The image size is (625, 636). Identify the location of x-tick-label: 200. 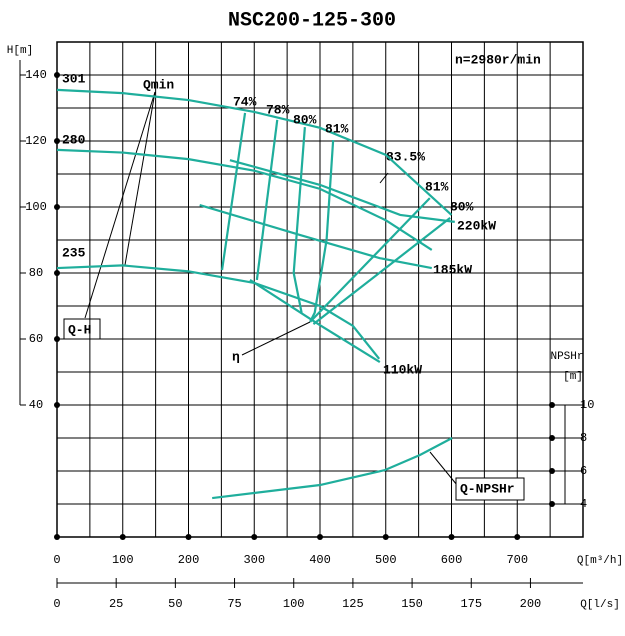
(189, 560).